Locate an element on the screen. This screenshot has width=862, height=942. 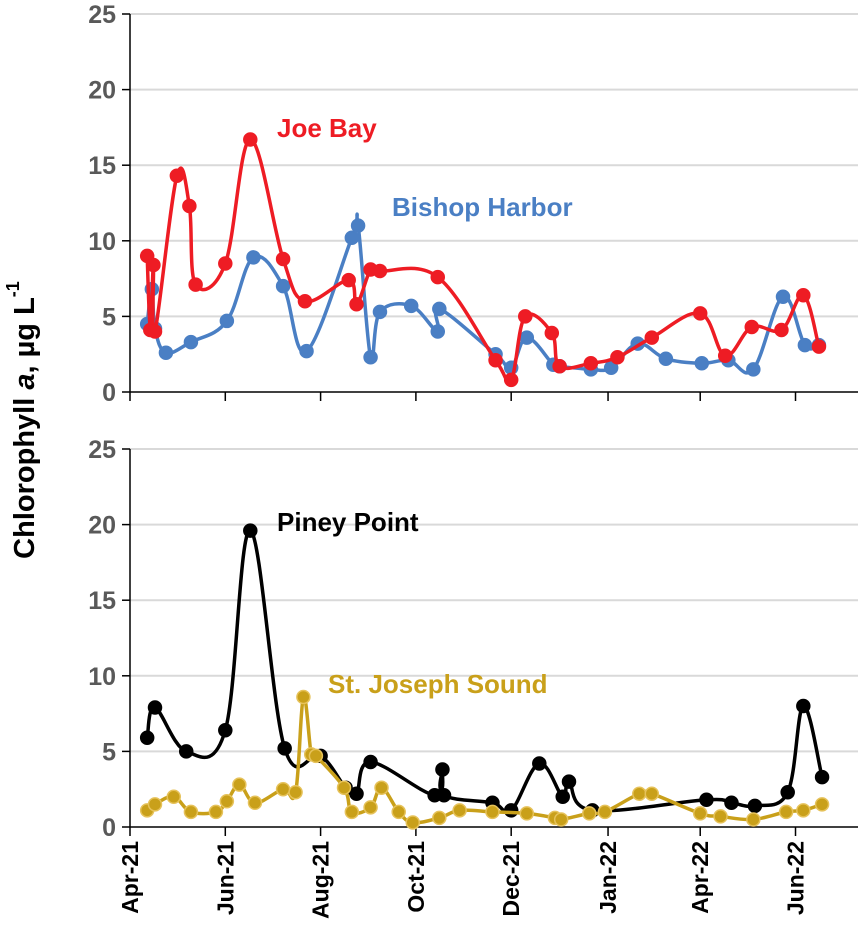
series-label: Bishop Harbor is located at coordinates (482, 207).